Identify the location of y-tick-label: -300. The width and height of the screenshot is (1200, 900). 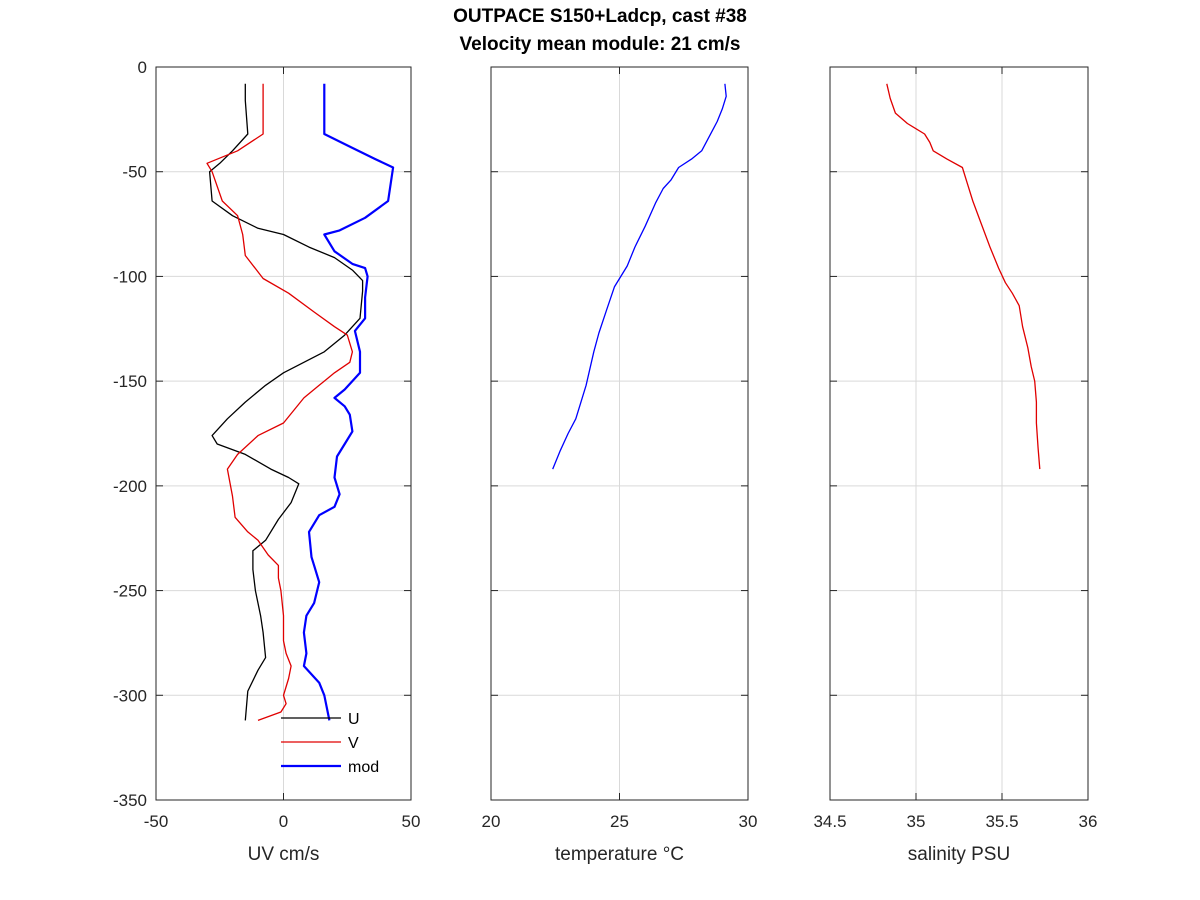
(130, 695).